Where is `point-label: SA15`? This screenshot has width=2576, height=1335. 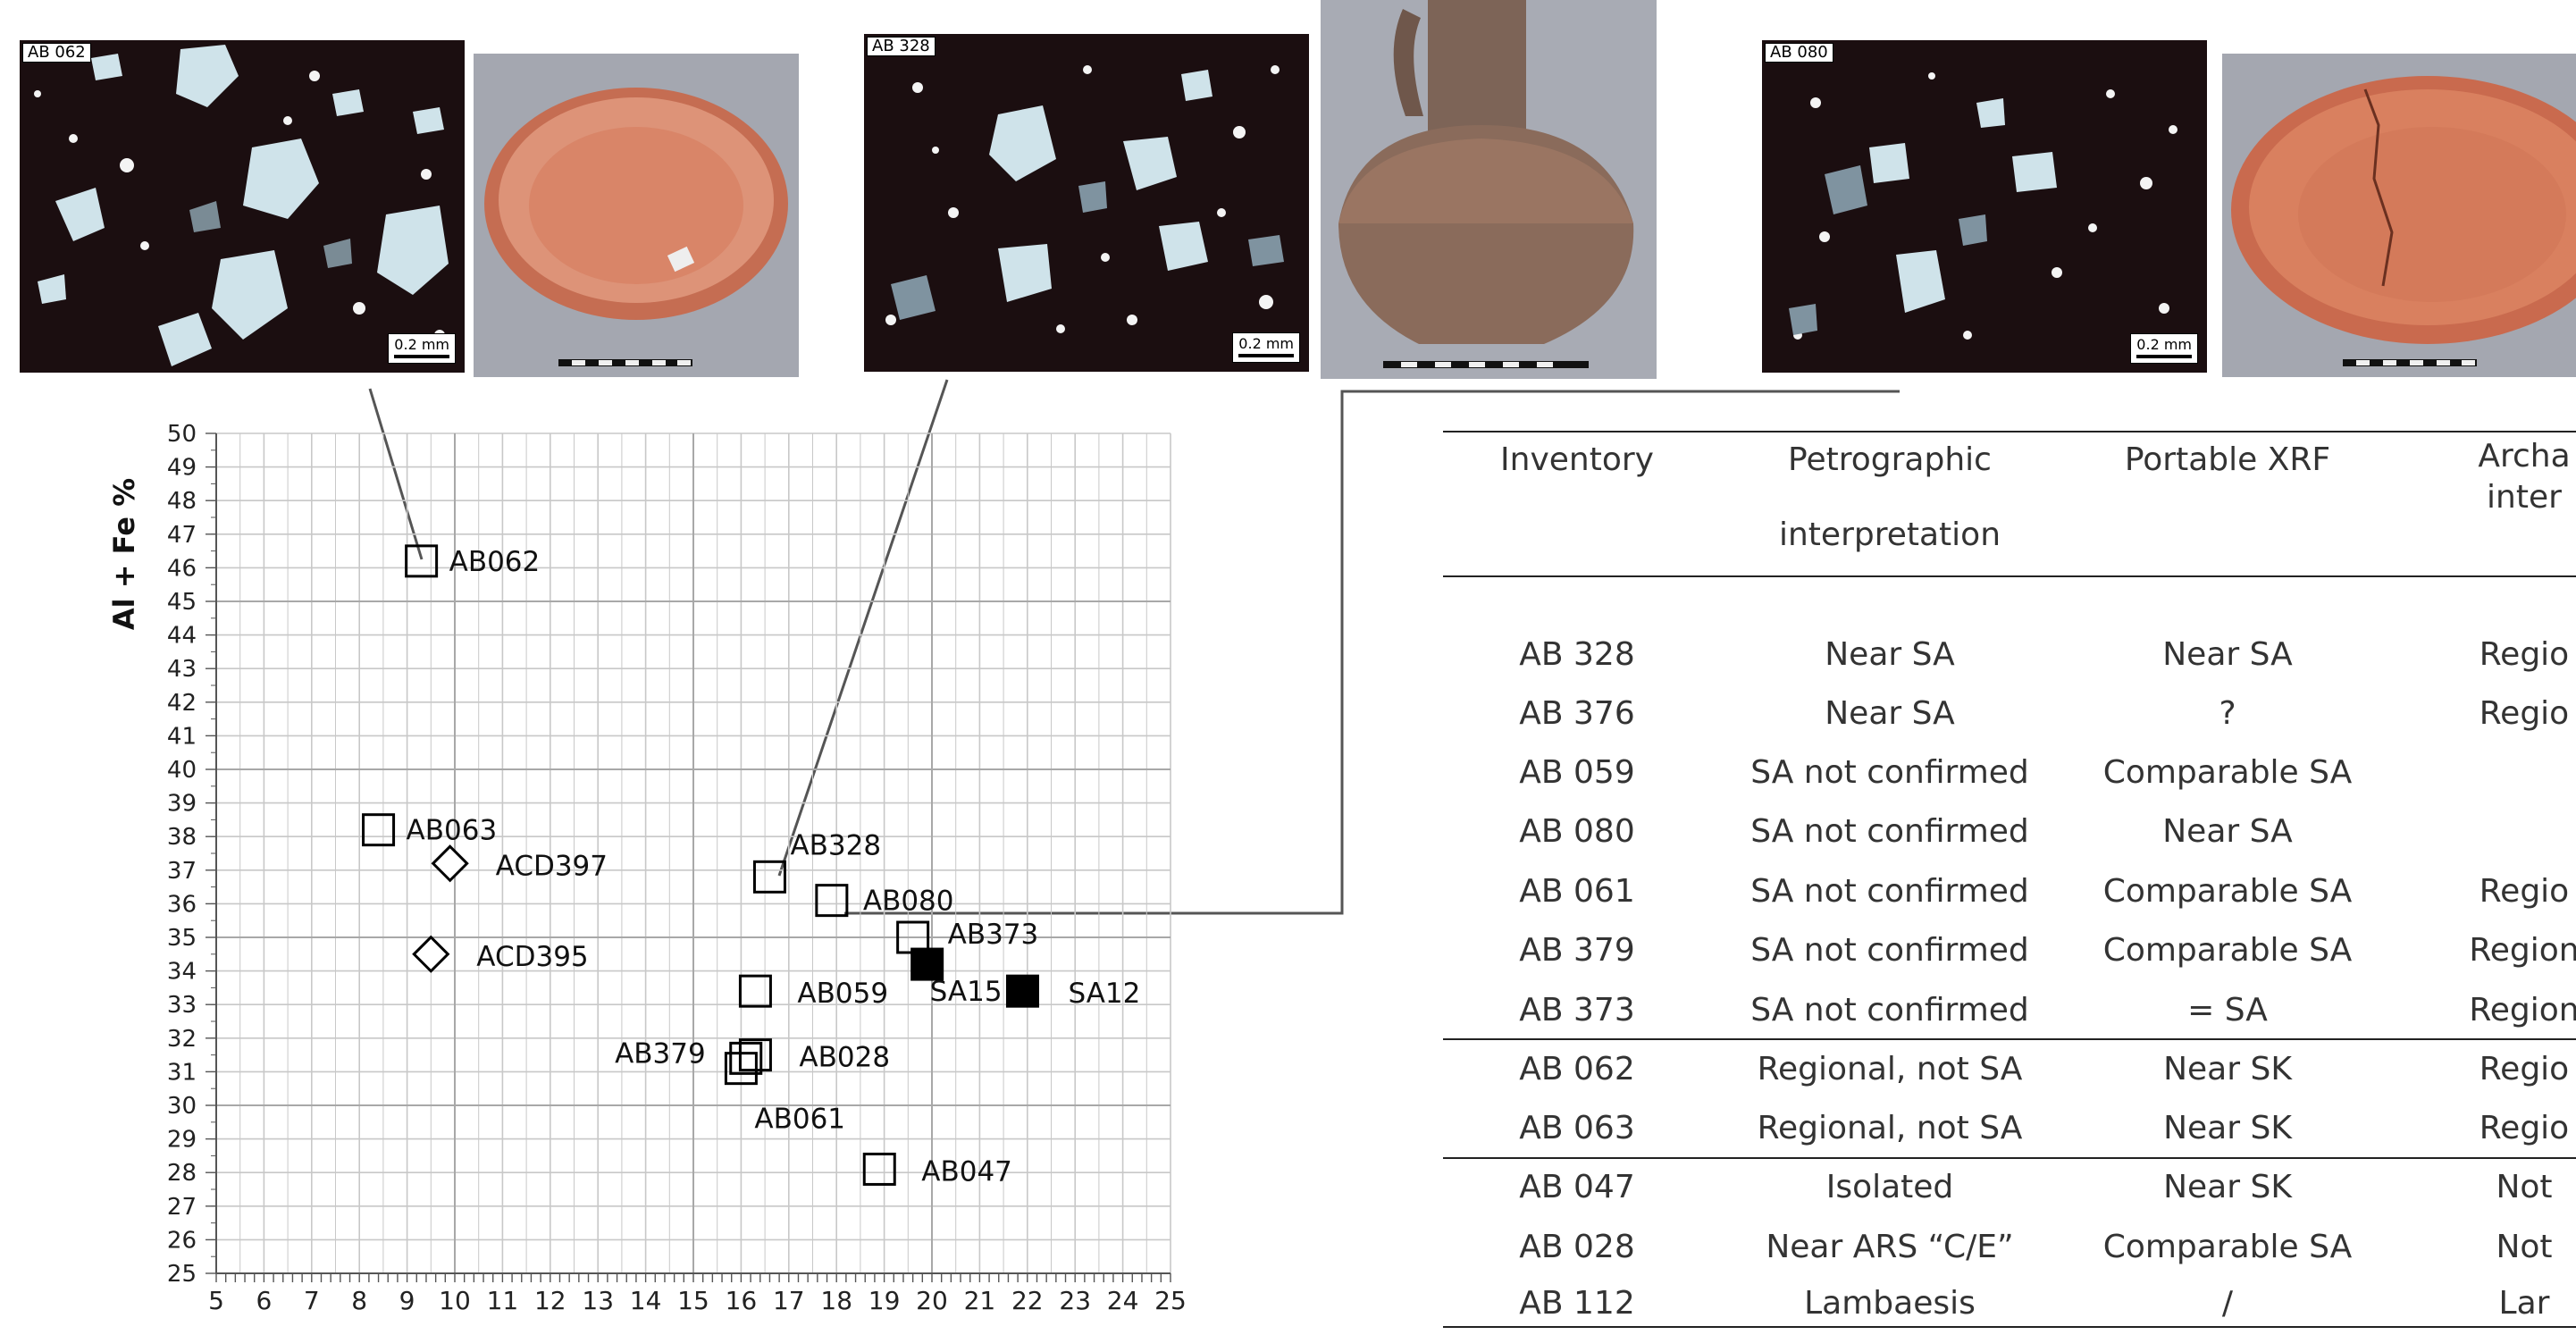 point-label: SA15 is located at coordinates (966, 992).